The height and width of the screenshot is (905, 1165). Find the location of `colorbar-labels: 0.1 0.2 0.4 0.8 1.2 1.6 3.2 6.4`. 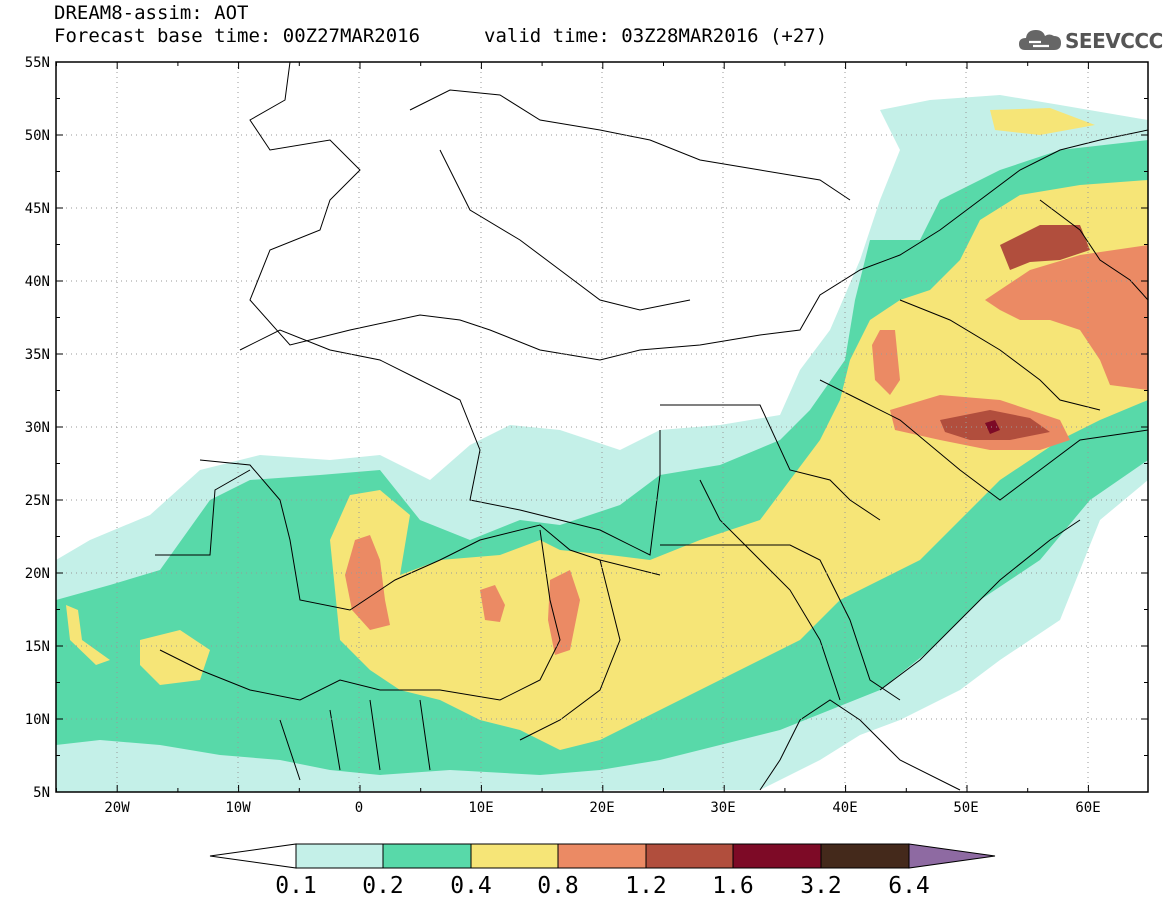

colorbar-labels: 0.1 0.2 0.4 0.8 1.2 1.6 3.2 6.4 is located at coordinates (602, 886).